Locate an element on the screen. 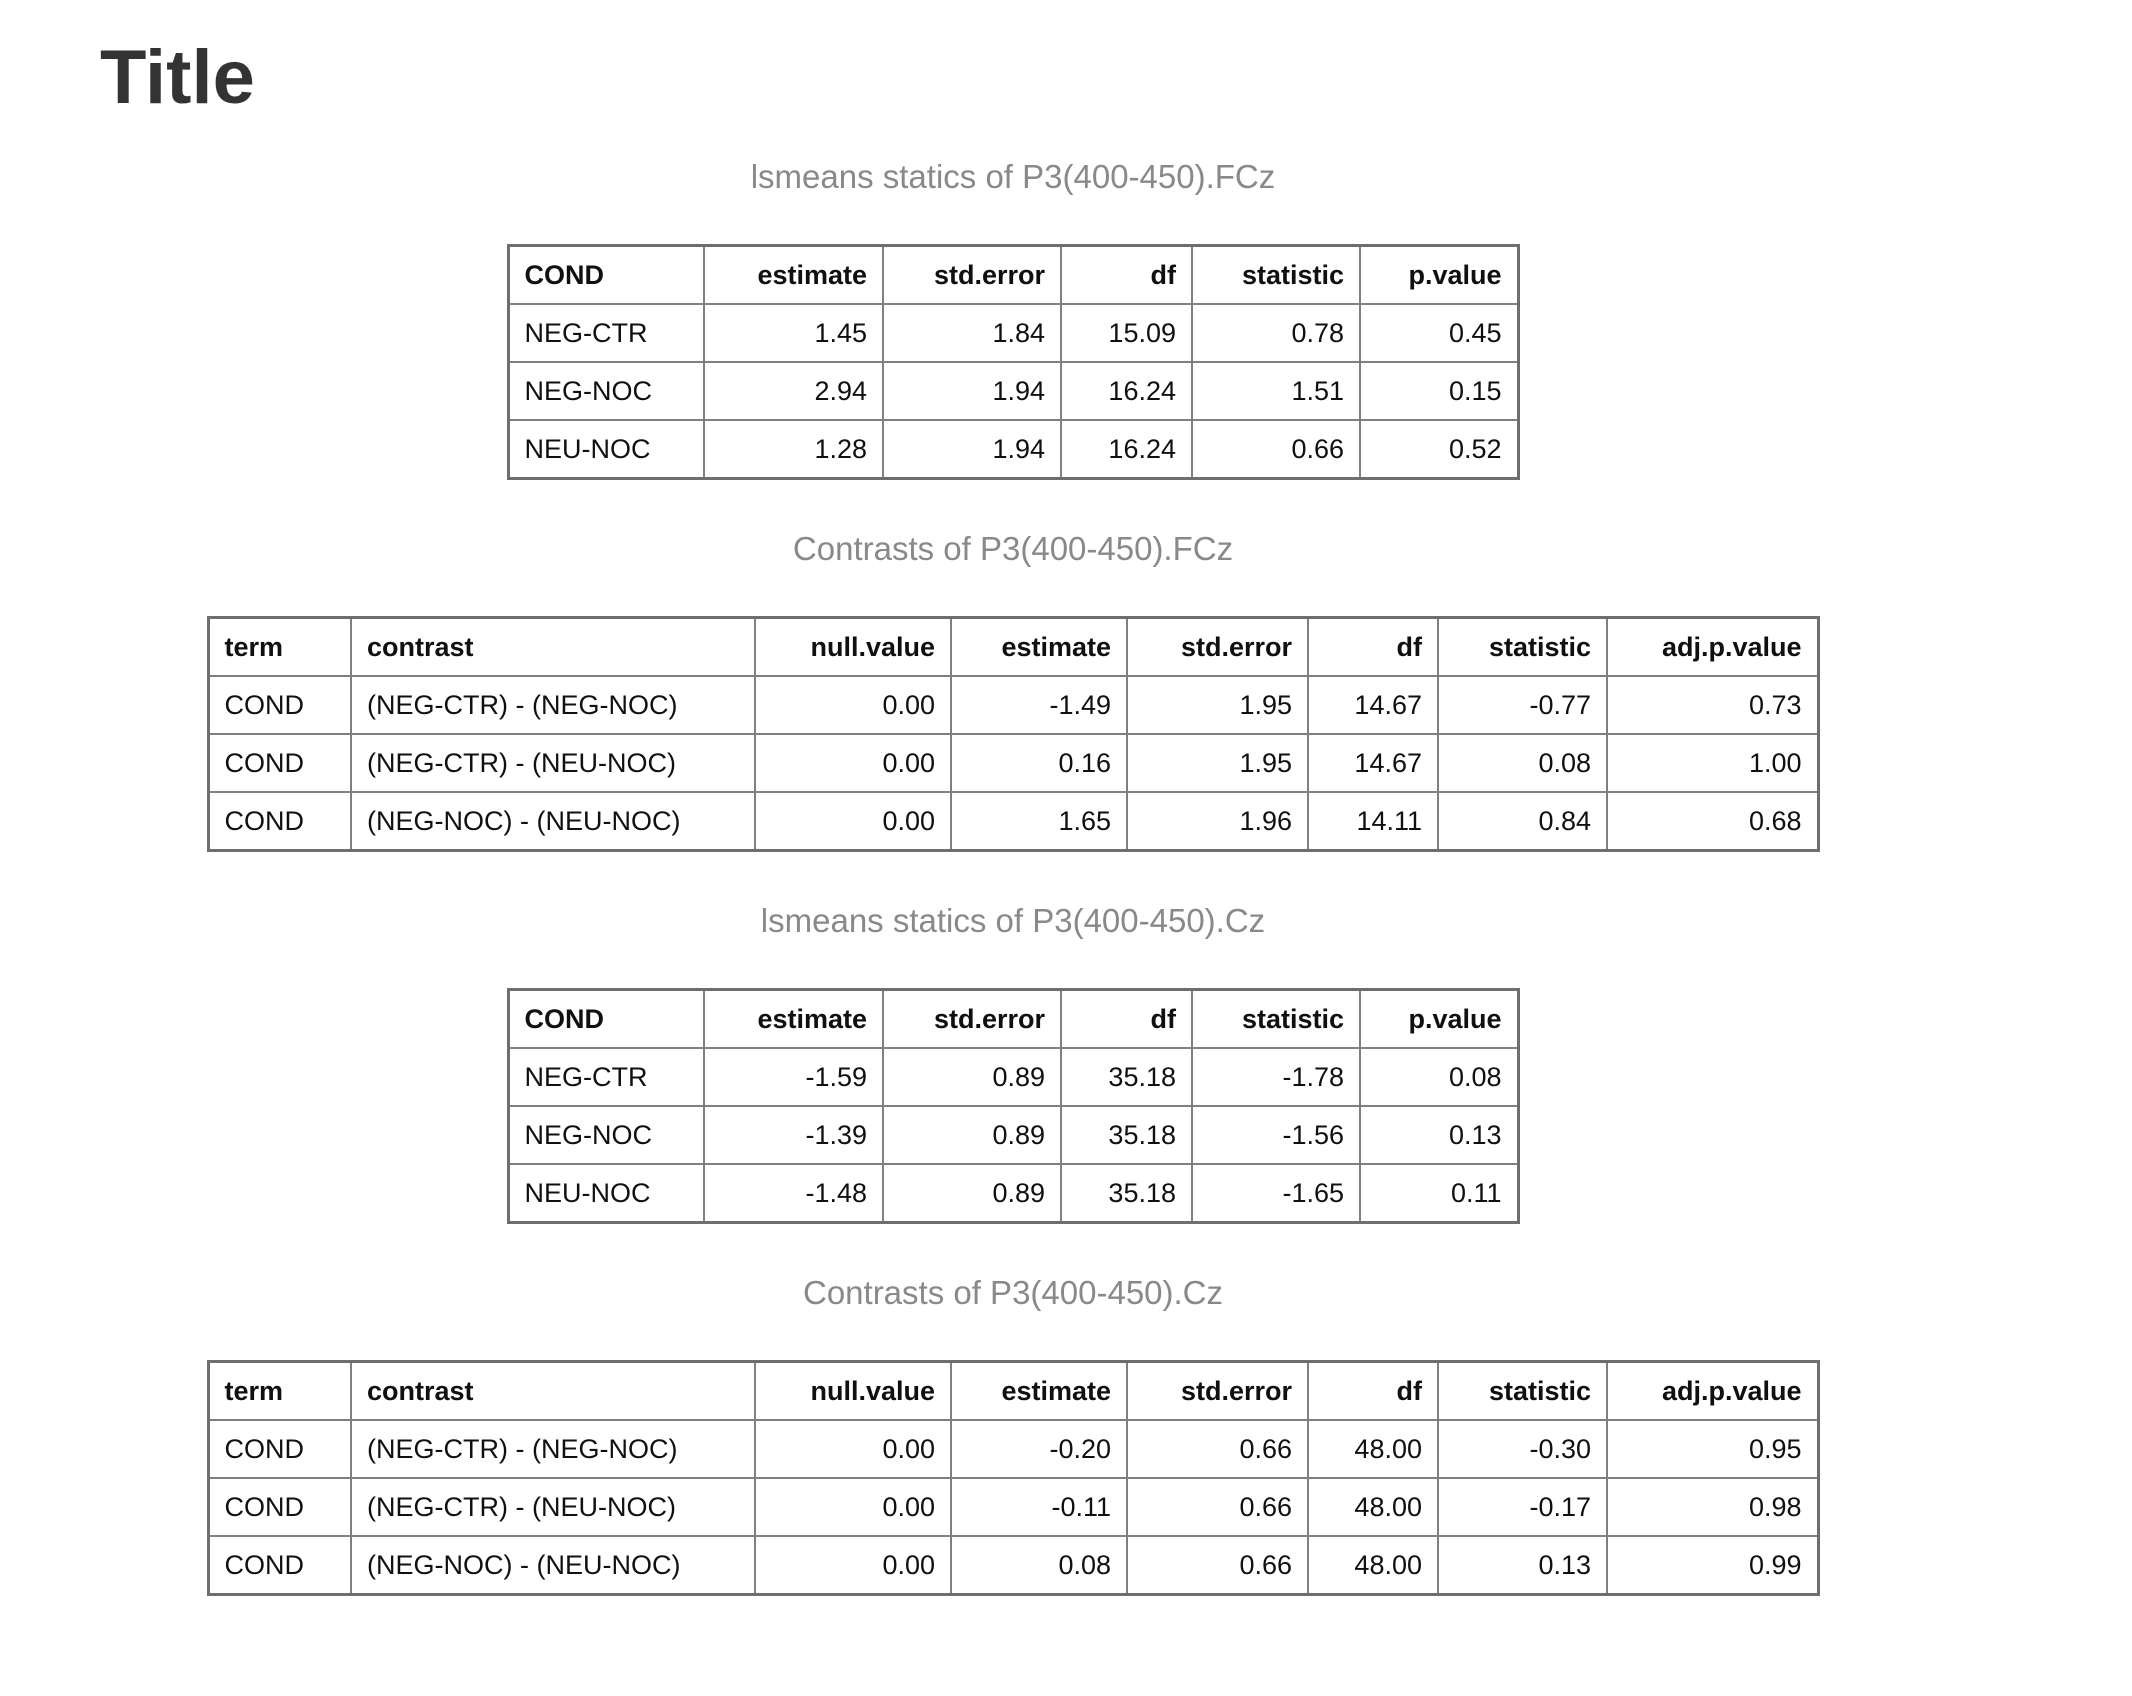  table-cell: -0.77 is located at coordinates (1522, 705).